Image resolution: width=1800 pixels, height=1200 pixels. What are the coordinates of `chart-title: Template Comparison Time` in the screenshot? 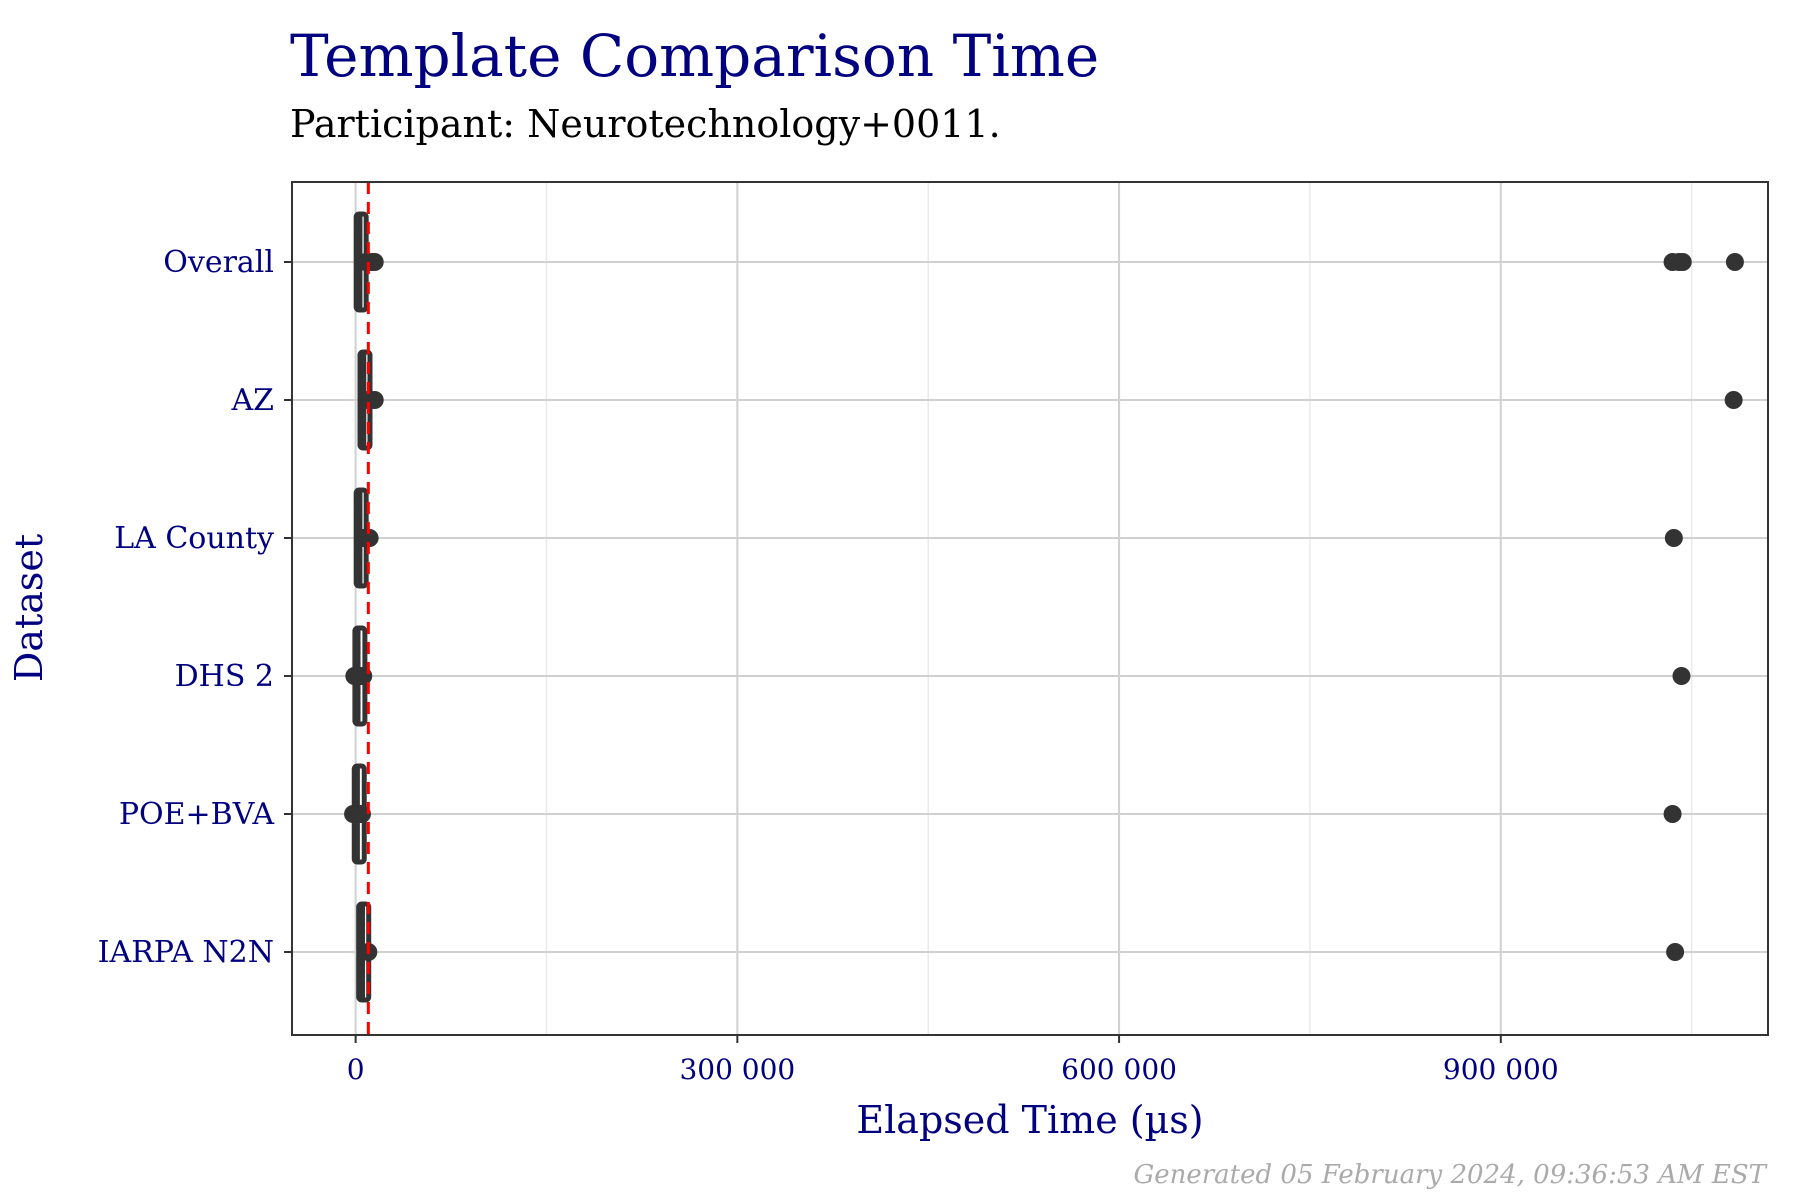 It's located at (695, 56).